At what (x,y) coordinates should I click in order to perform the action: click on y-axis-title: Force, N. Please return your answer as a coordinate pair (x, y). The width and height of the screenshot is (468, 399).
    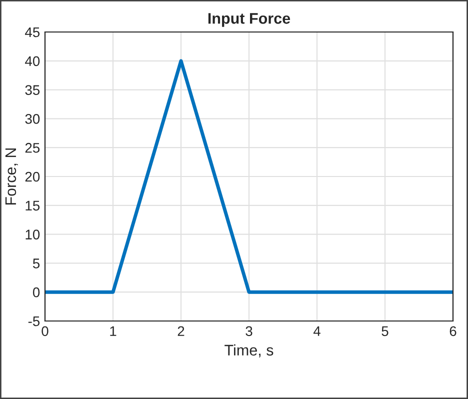
    Looking at the image, I should click on (11, 176).